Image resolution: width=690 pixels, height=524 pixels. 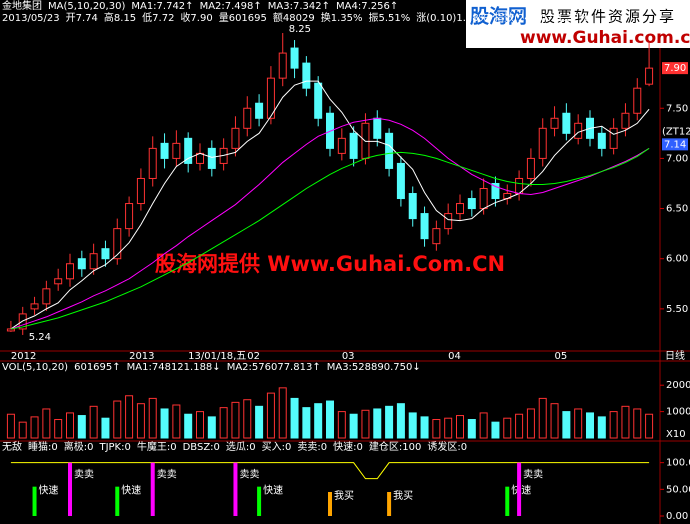 I want to click on y-tick-label: 7.00, so click(x=677, y=158).